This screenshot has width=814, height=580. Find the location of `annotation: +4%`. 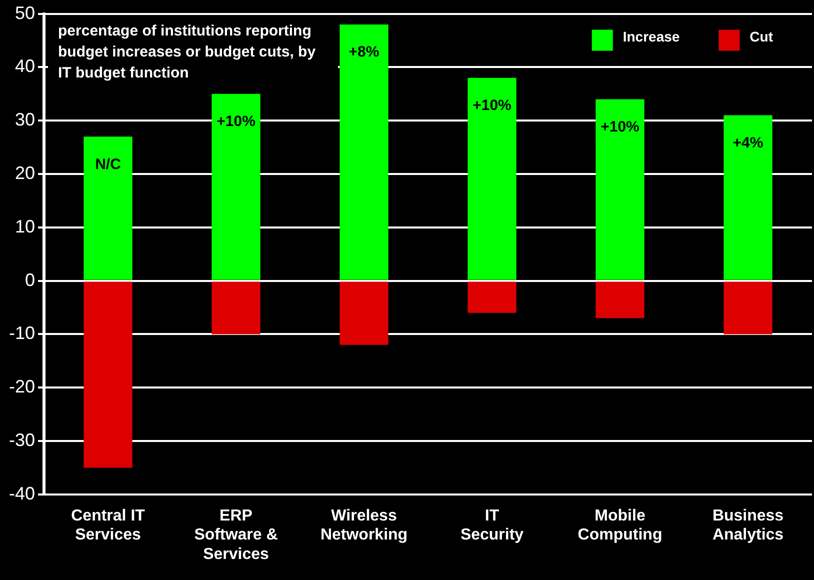

annotation: +4% is located at coordinates (748, 143).